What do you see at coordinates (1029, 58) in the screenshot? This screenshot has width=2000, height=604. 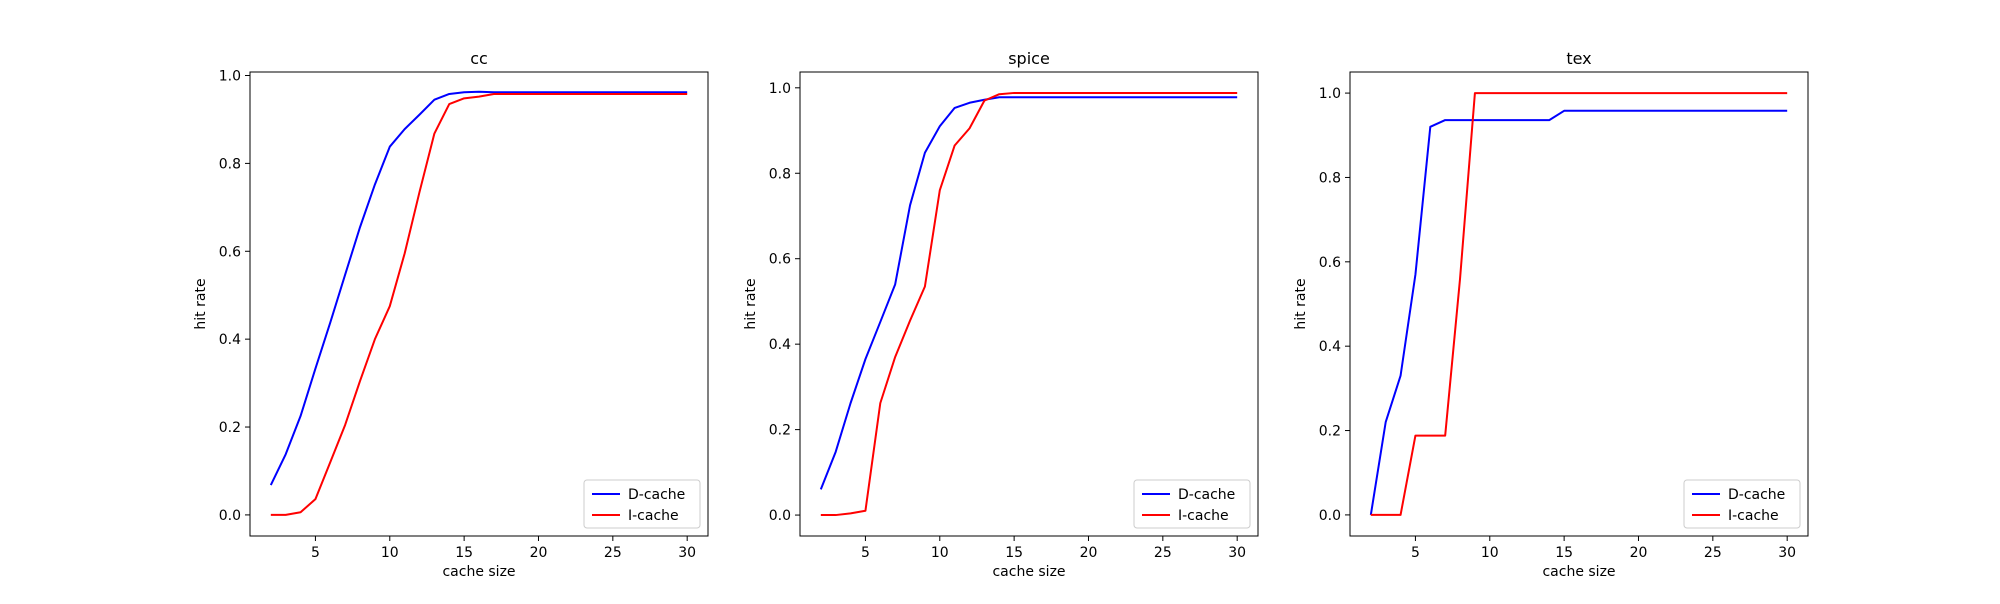 I see `chart-title: spice` at bounding box center [1029, 58].